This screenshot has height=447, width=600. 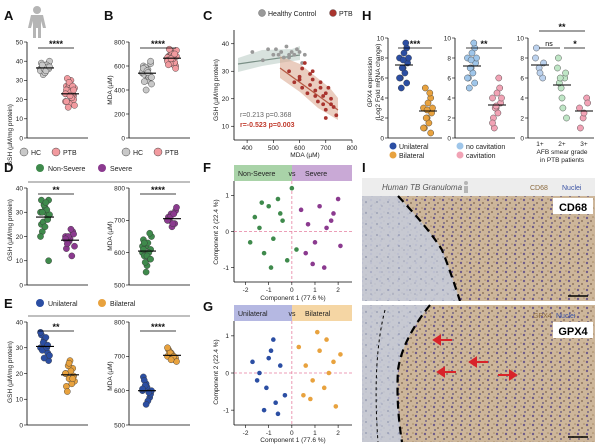 I want to click on human-body-icon, so click(x=37, y=22).